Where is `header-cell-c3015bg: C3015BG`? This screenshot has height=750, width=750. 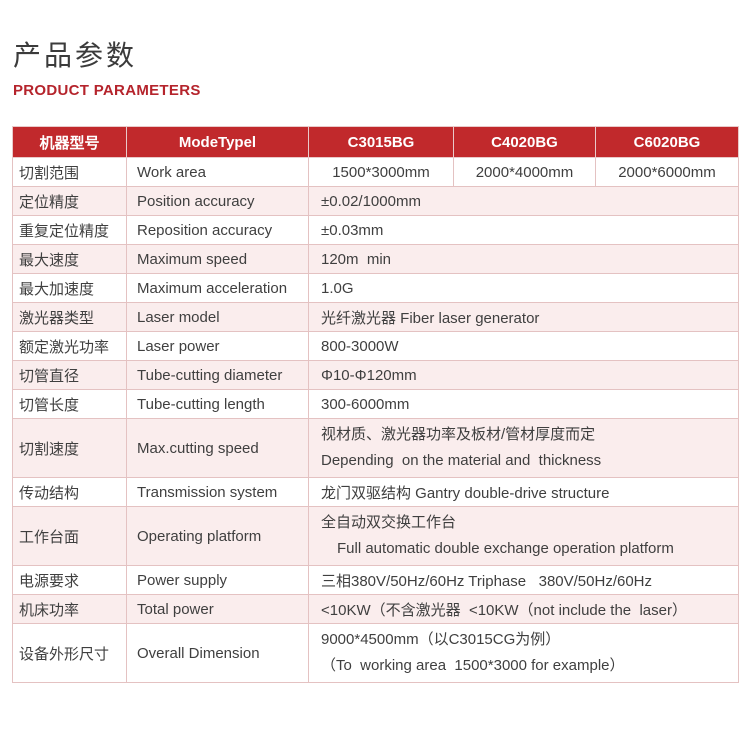
header-cell-c3015bg: C3015BG is located at coordinates (381, 142).